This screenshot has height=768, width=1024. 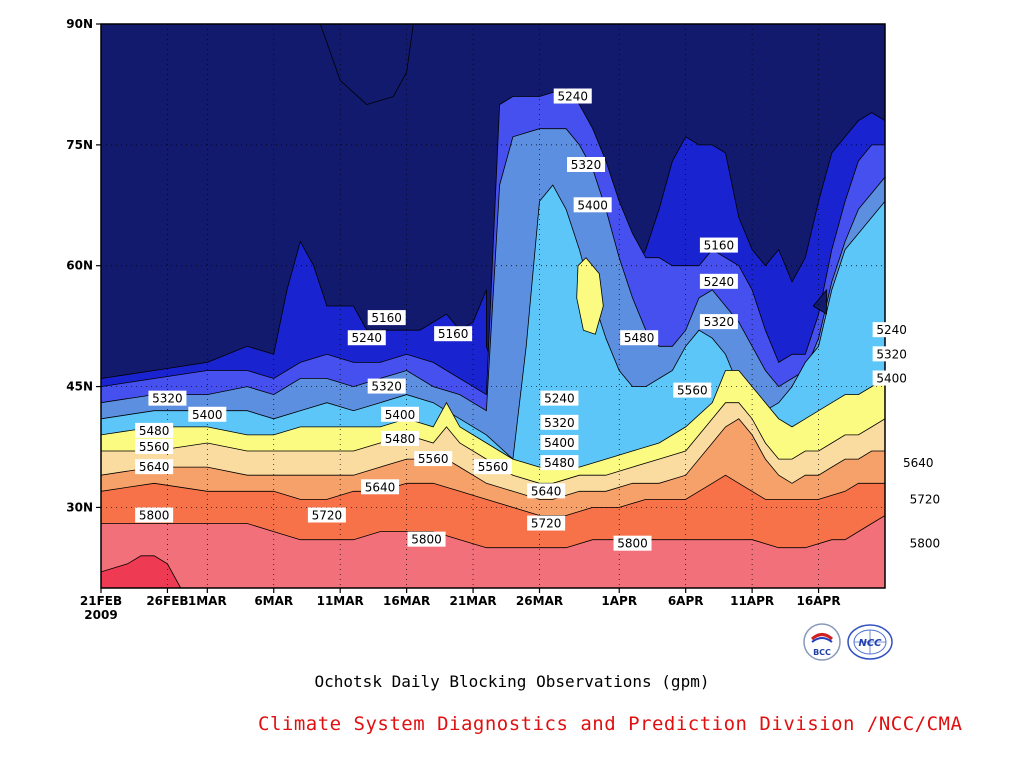 I want to click on contour-label-text: 5160, so click(x=719, y=246).